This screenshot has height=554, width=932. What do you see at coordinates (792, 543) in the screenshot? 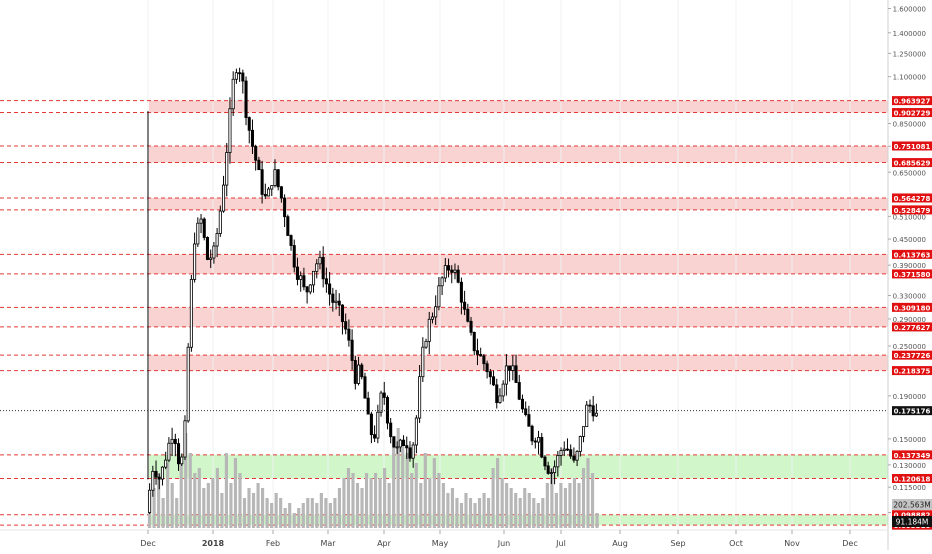
I see `time-tick-label: Nov` at bounding box center [792, 543].